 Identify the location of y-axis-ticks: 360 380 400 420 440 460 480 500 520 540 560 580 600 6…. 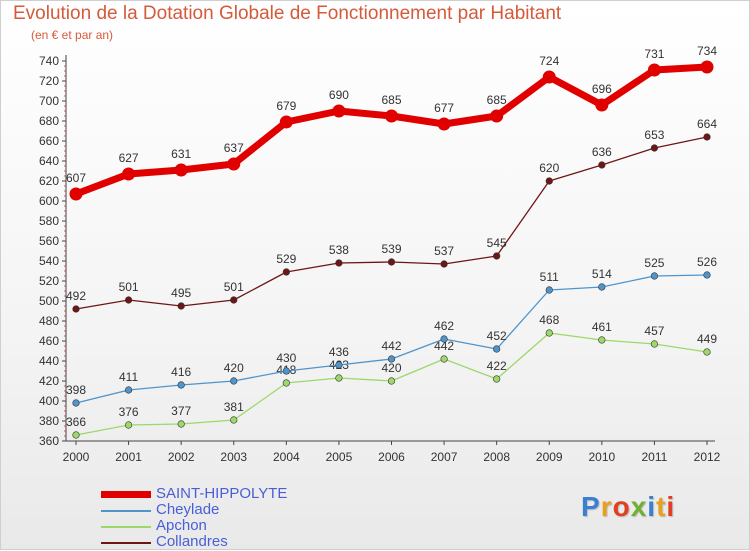
(52, 251).